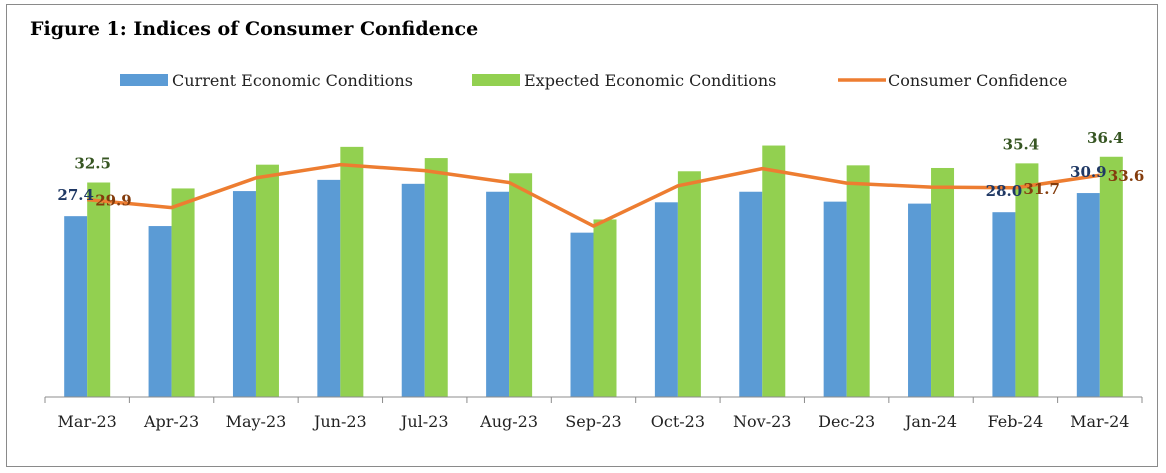 The width and height of the screenshot is (1166, 473). Describe the element at coordinates (1016, 421) in the screenshot. I see `x-tick-label-feb-24: Feb-24` at that location.